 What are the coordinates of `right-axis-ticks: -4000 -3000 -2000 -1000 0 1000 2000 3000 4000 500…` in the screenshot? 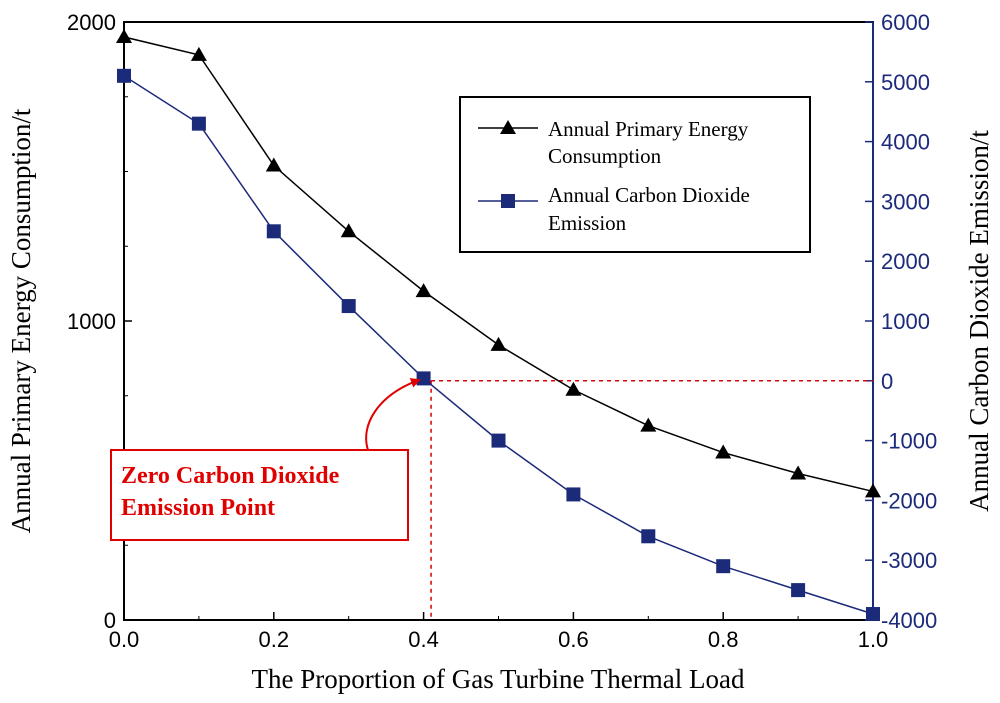 It's located at (901, 321).